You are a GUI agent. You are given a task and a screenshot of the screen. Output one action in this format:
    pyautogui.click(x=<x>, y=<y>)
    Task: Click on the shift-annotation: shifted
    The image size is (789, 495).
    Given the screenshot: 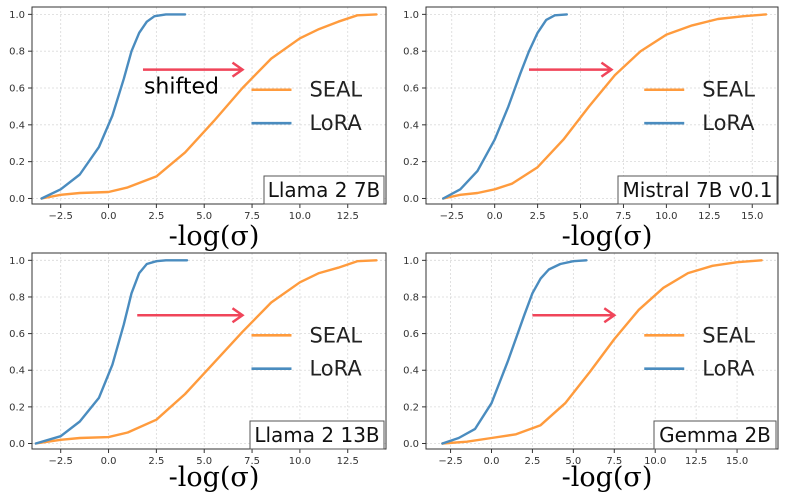 What is the action you would take?
    pyautogui.click(x=181, y=87)
    